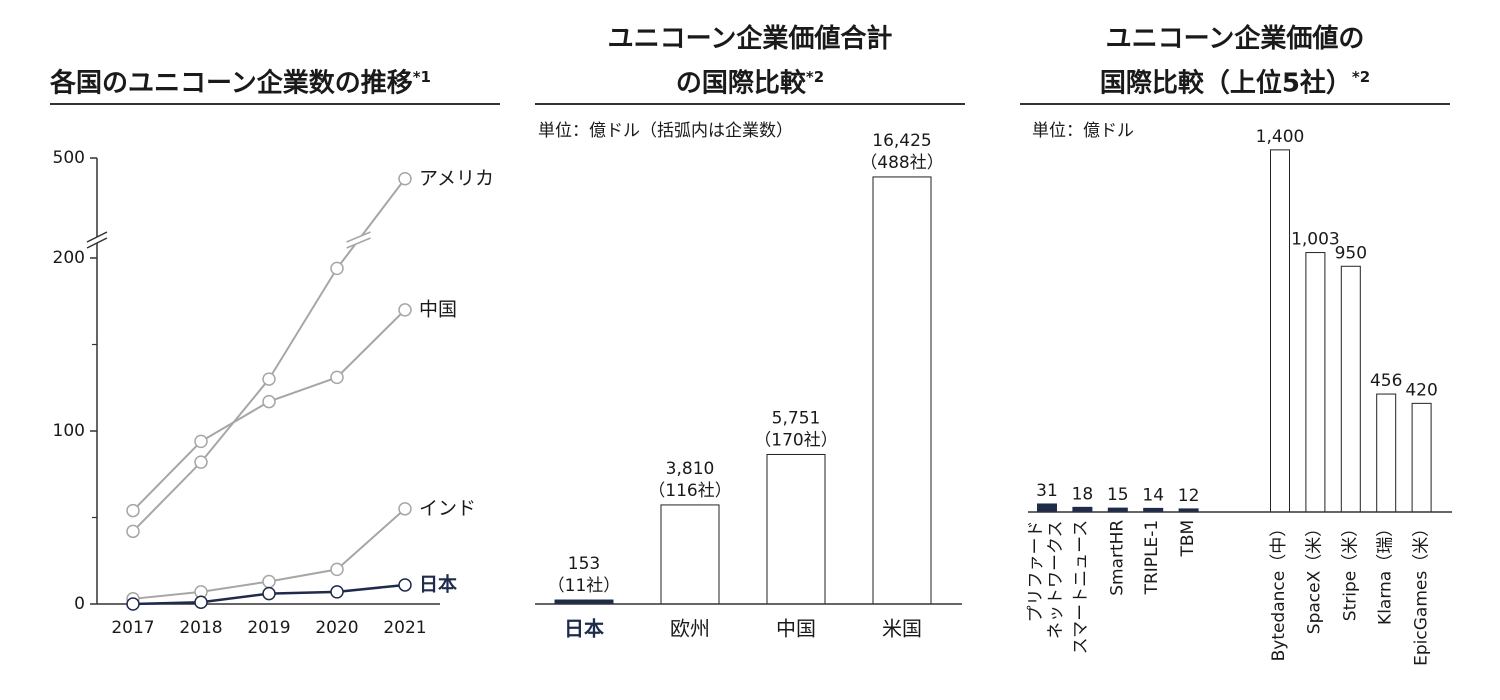 The height and width of the screenshot is (700, 1500). What do you see at coordinates (584, 586) in the screenshot?
I see `count-label: （11社）` at bounding box center [584, 586].